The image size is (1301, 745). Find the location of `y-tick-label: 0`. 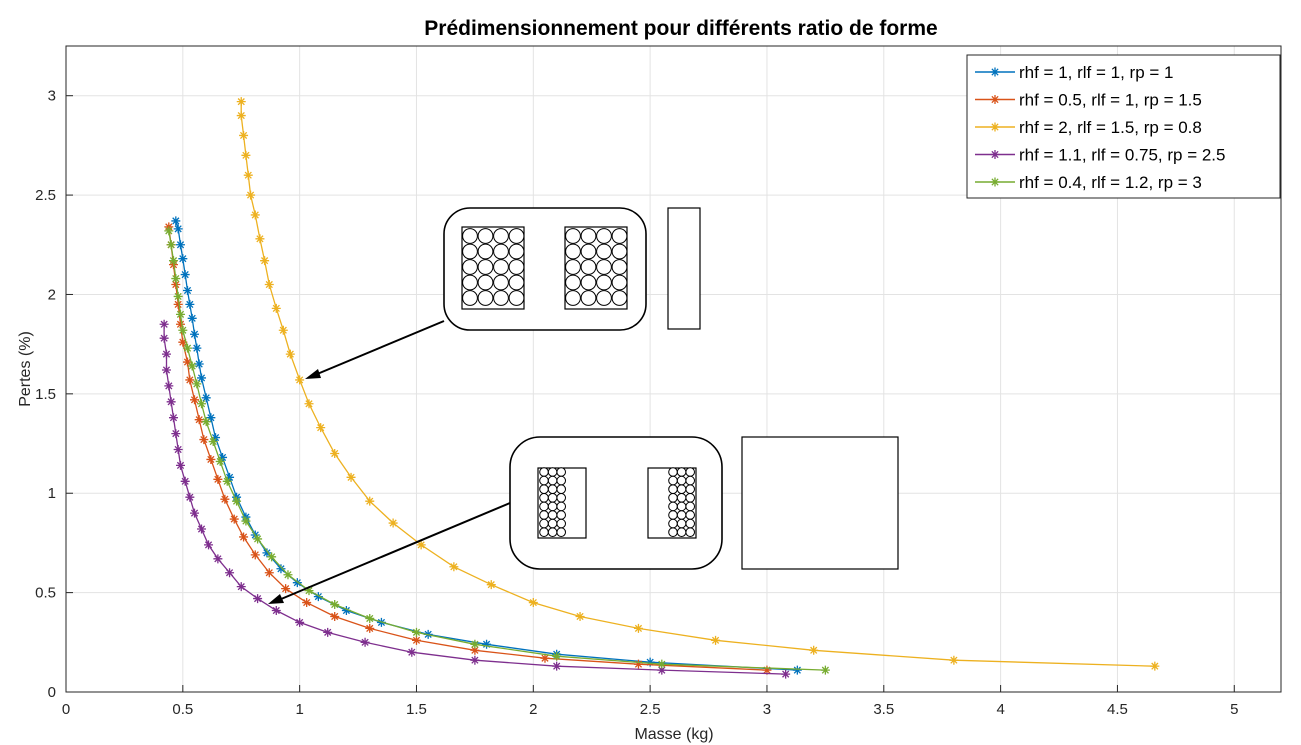

y-tick-label: 0 is located at coordinates (52, 692).